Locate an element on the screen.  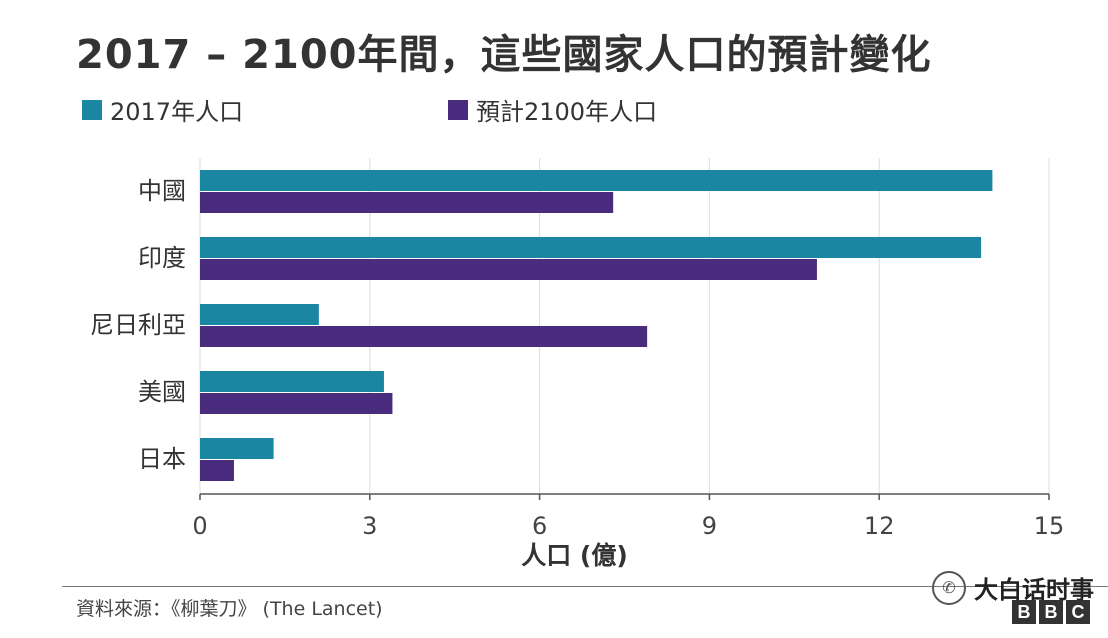
category-label: 日本 is located at coordinates (162, 459).